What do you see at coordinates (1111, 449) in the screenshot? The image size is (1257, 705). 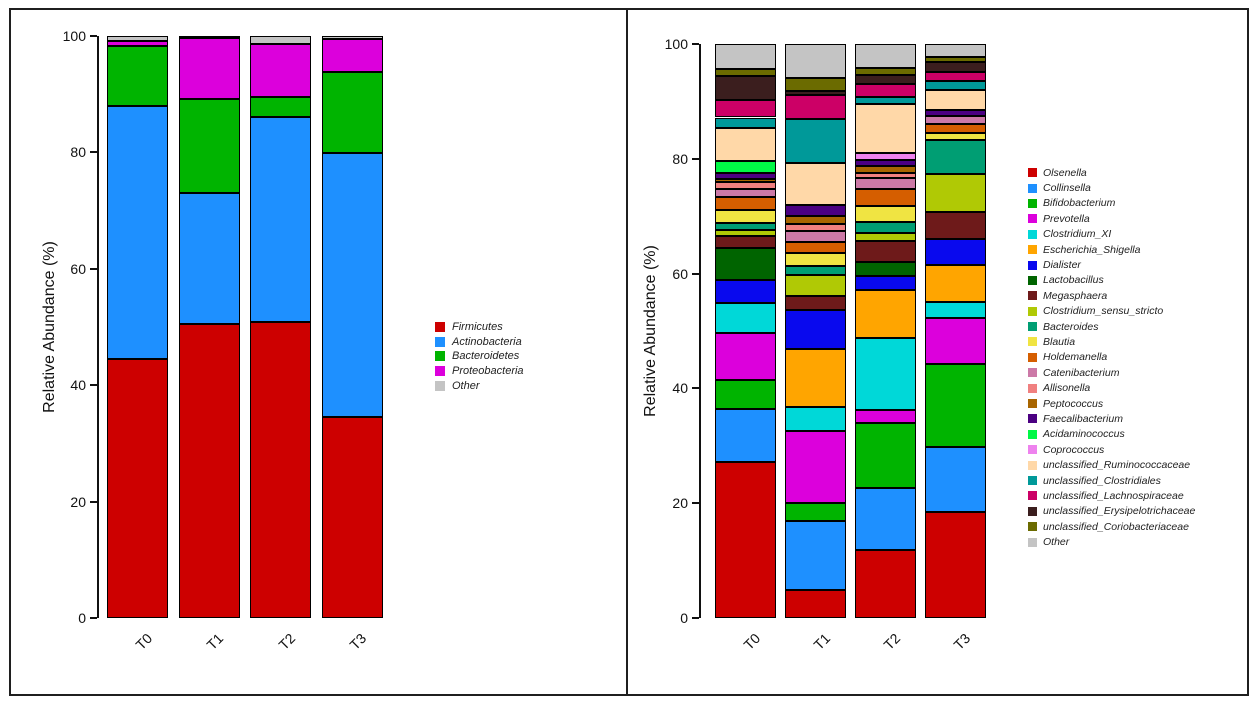 I see `legend-item: Coprococcus` at bounding box center [1111, 449].